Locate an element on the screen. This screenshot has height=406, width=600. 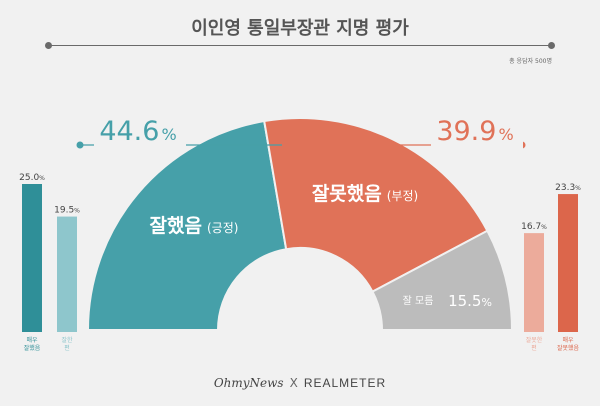
realmeter-logo: REALMETER is located at coordinates (345, 383).